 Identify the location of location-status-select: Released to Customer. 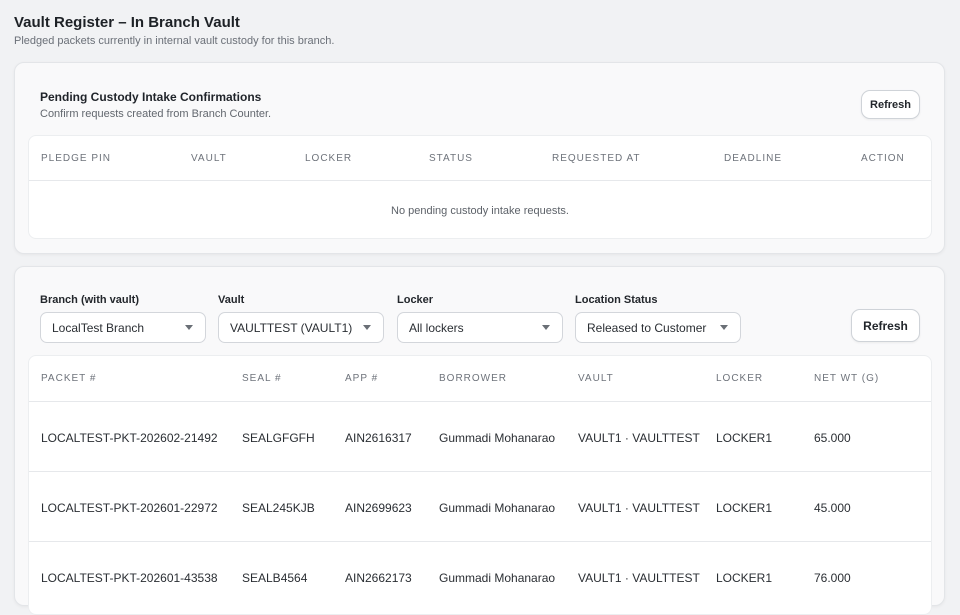
(658, 327).